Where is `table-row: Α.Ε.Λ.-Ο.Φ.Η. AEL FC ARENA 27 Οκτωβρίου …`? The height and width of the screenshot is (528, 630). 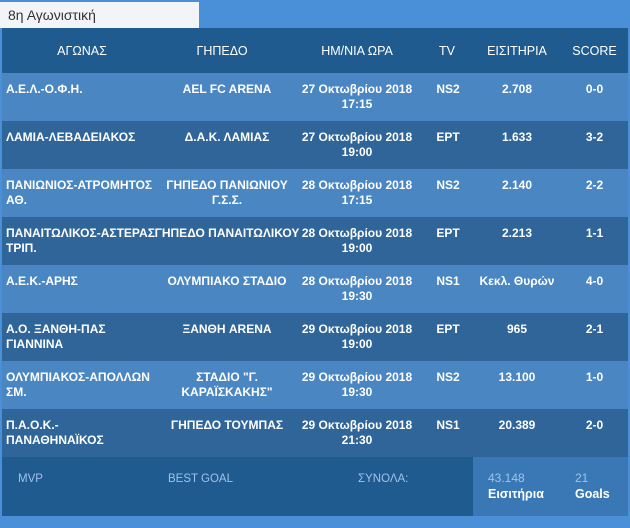
table-row: Α.Ε.Λ.-Ο.Φ.Η. AEL FC ARENA 27 Οκτωβρίου … is located at coordinates (315, 97).